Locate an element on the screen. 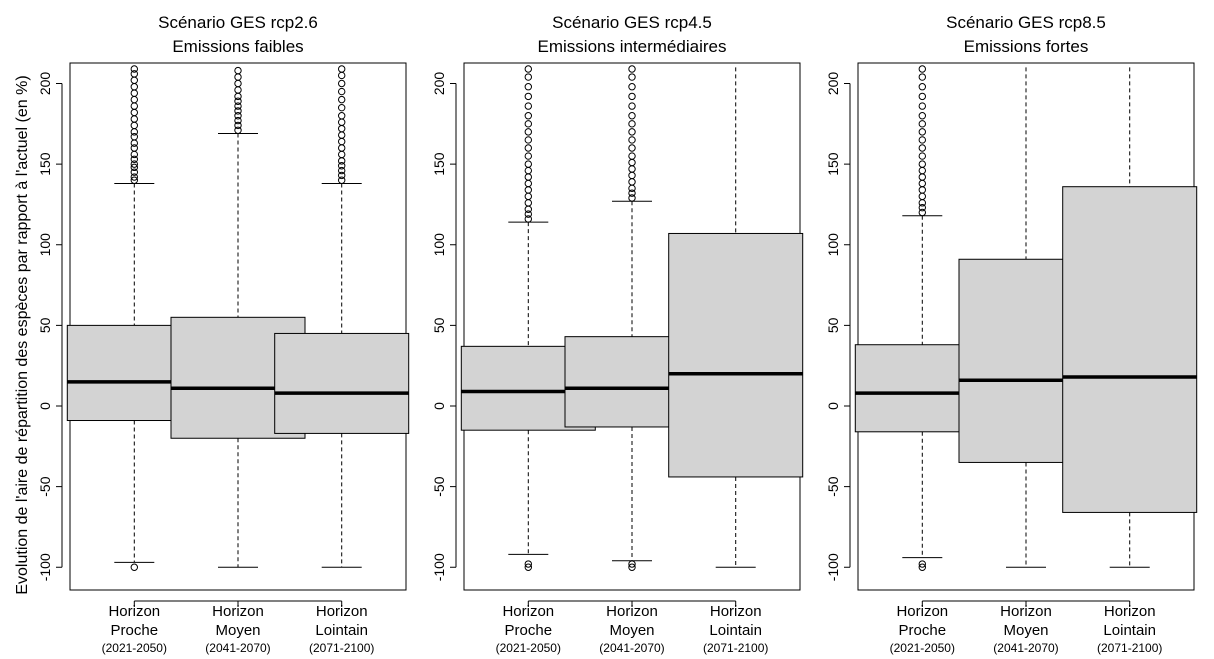  x-tick-label-period: (2071-2100) is located at coordinates (1129, 648).